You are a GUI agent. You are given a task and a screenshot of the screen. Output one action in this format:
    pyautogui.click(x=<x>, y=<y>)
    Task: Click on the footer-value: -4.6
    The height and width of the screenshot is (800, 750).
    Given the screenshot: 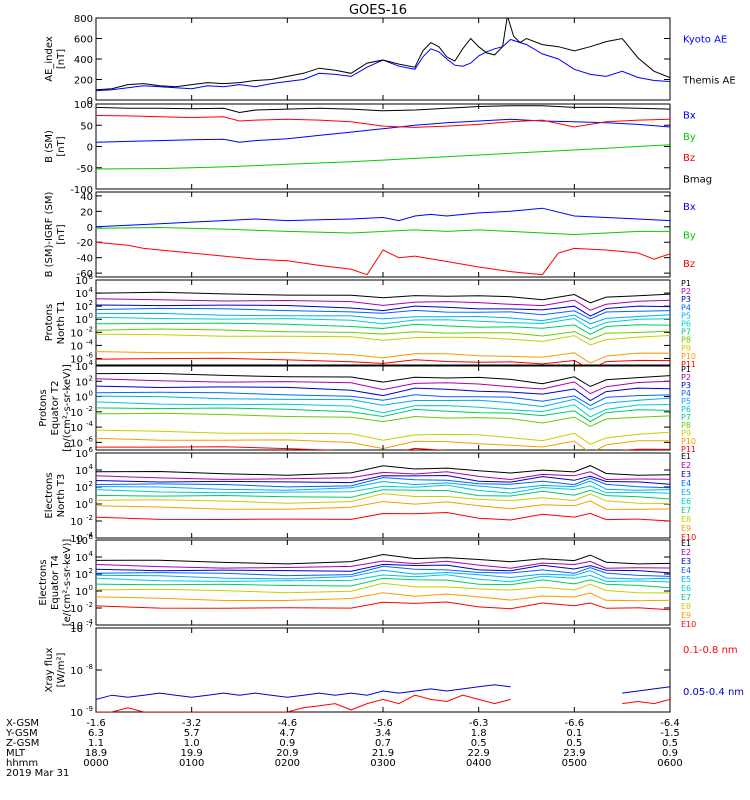 What is the action you would take?
    pyautogui.click(x=288, y=723)
    